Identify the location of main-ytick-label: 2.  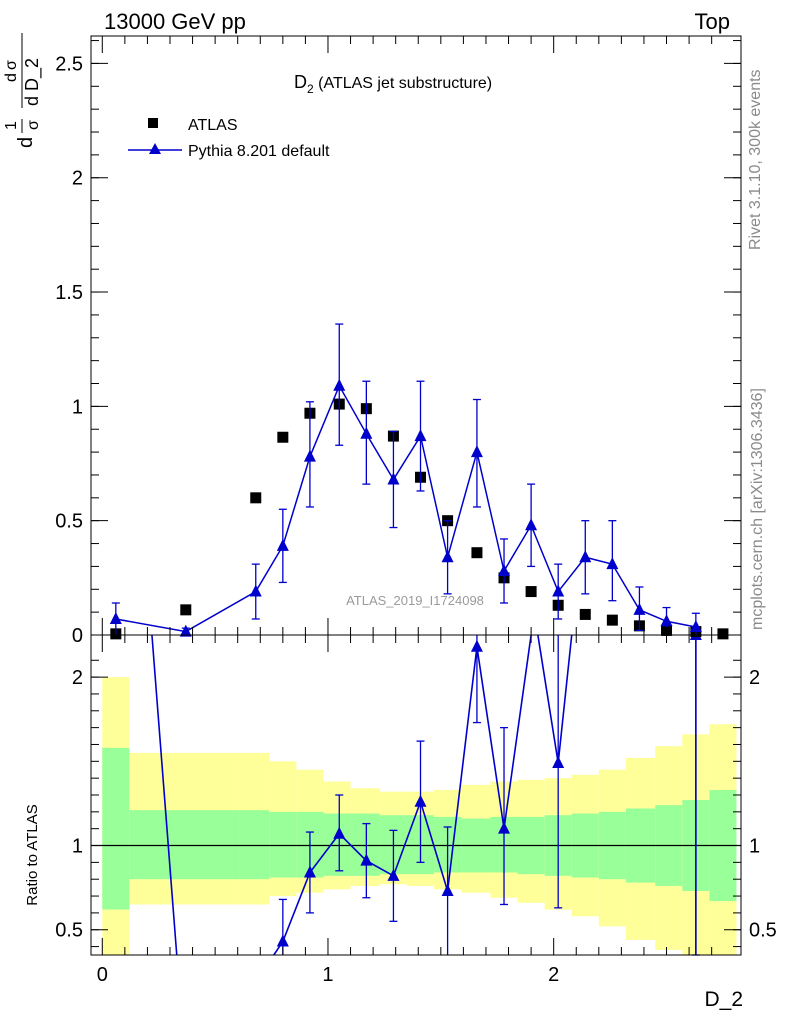
(77, 179).